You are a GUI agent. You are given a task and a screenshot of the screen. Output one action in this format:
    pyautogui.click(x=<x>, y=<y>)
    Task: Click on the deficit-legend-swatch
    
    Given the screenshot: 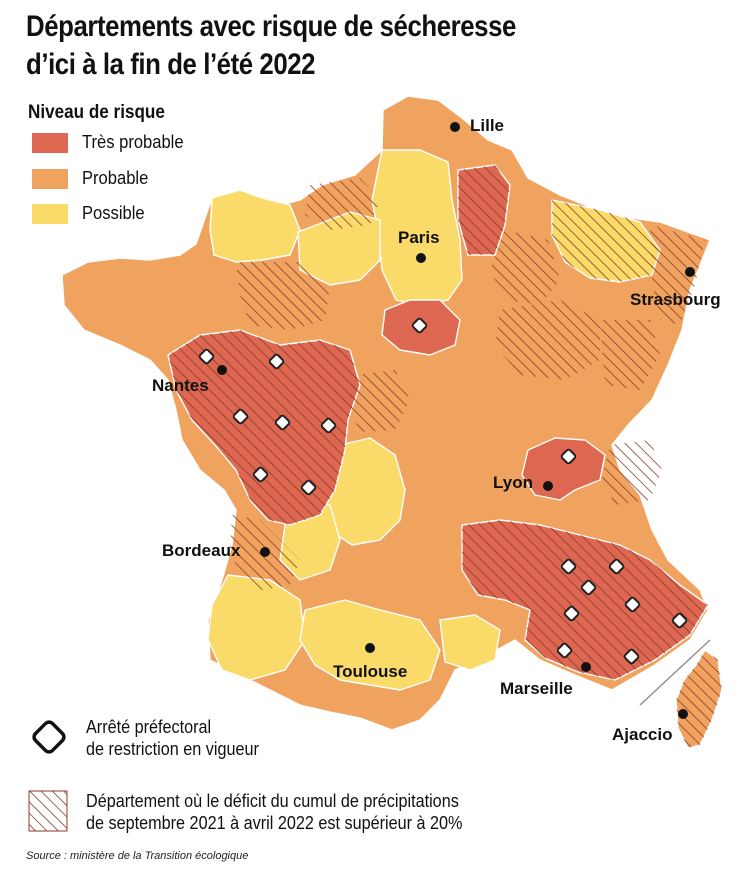 What is the action you would take?
    pyautogui.click(x=48, y=811)
    